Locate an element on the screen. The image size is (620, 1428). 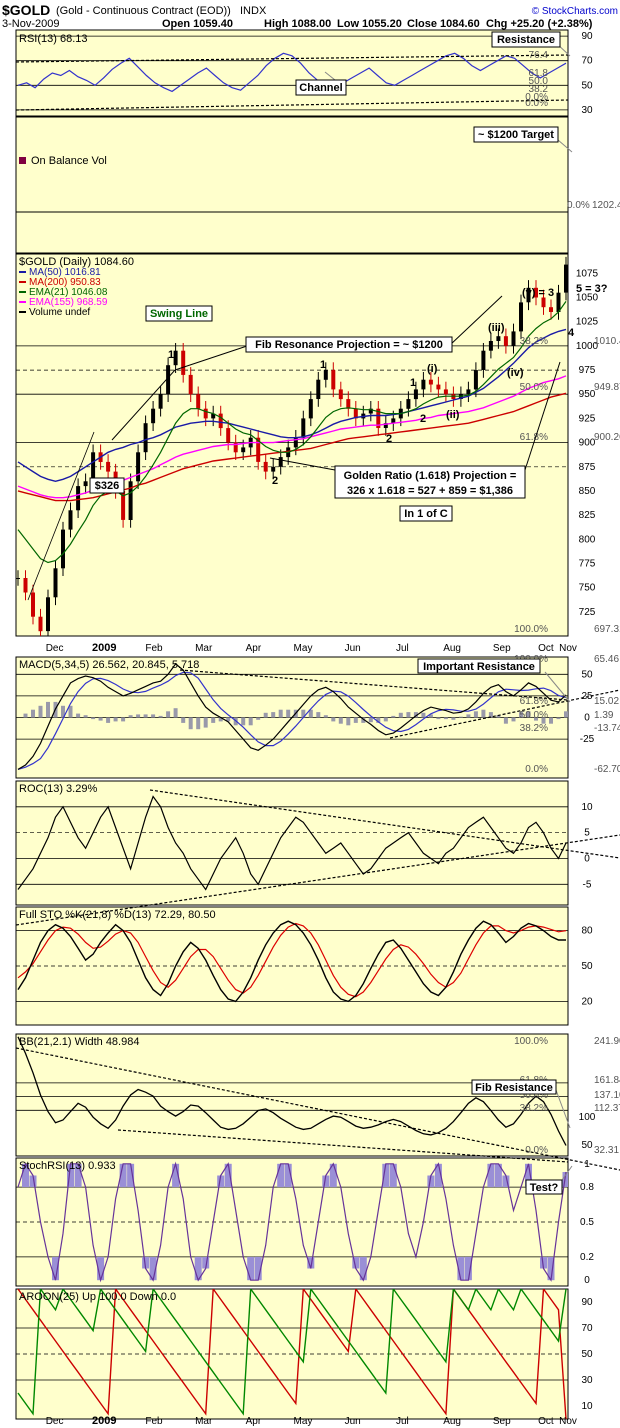
roc-tick: 0 is located at coordinates (587, 859).